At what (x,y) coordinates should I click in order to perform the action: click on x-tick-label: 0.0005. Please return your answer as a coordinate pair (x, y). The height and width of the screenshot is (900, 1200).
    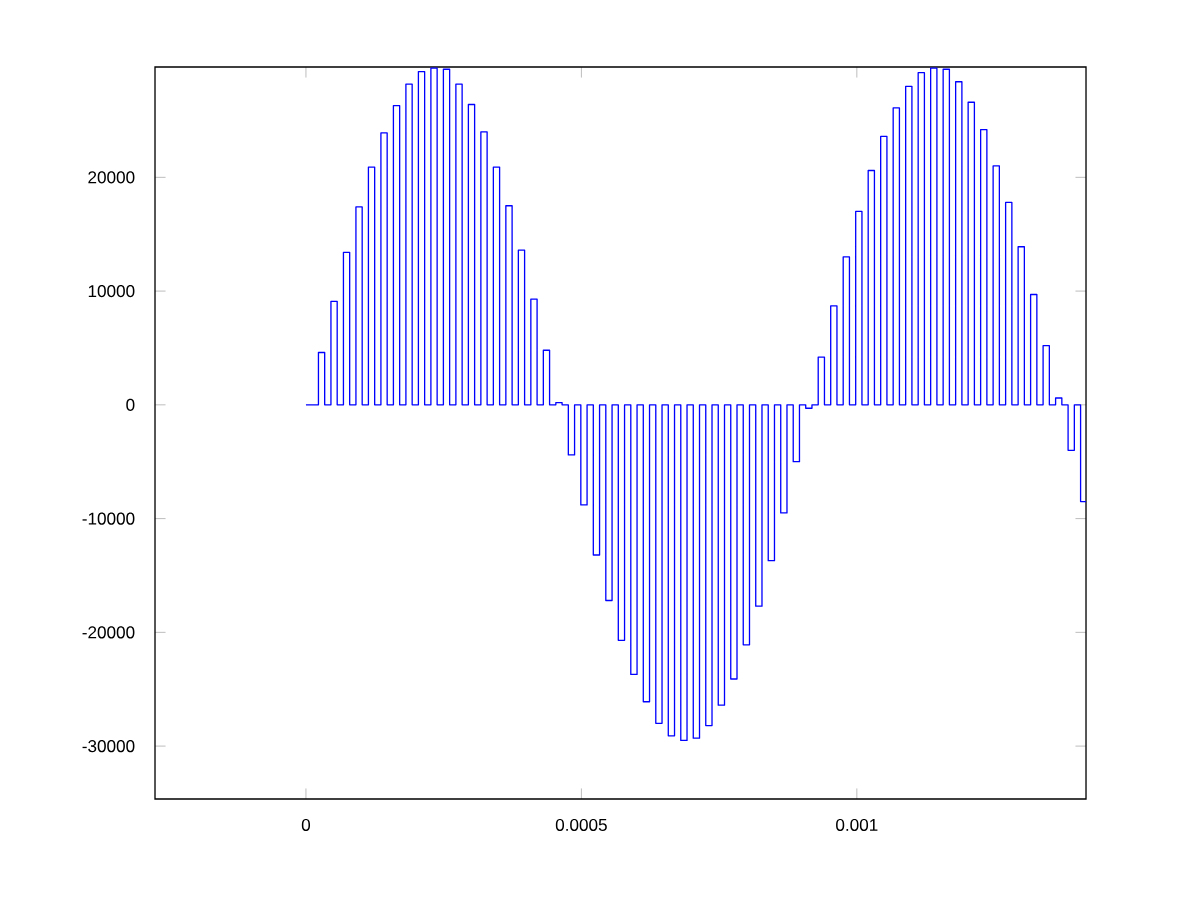
    Looking at the image, I should click on (581, 824).